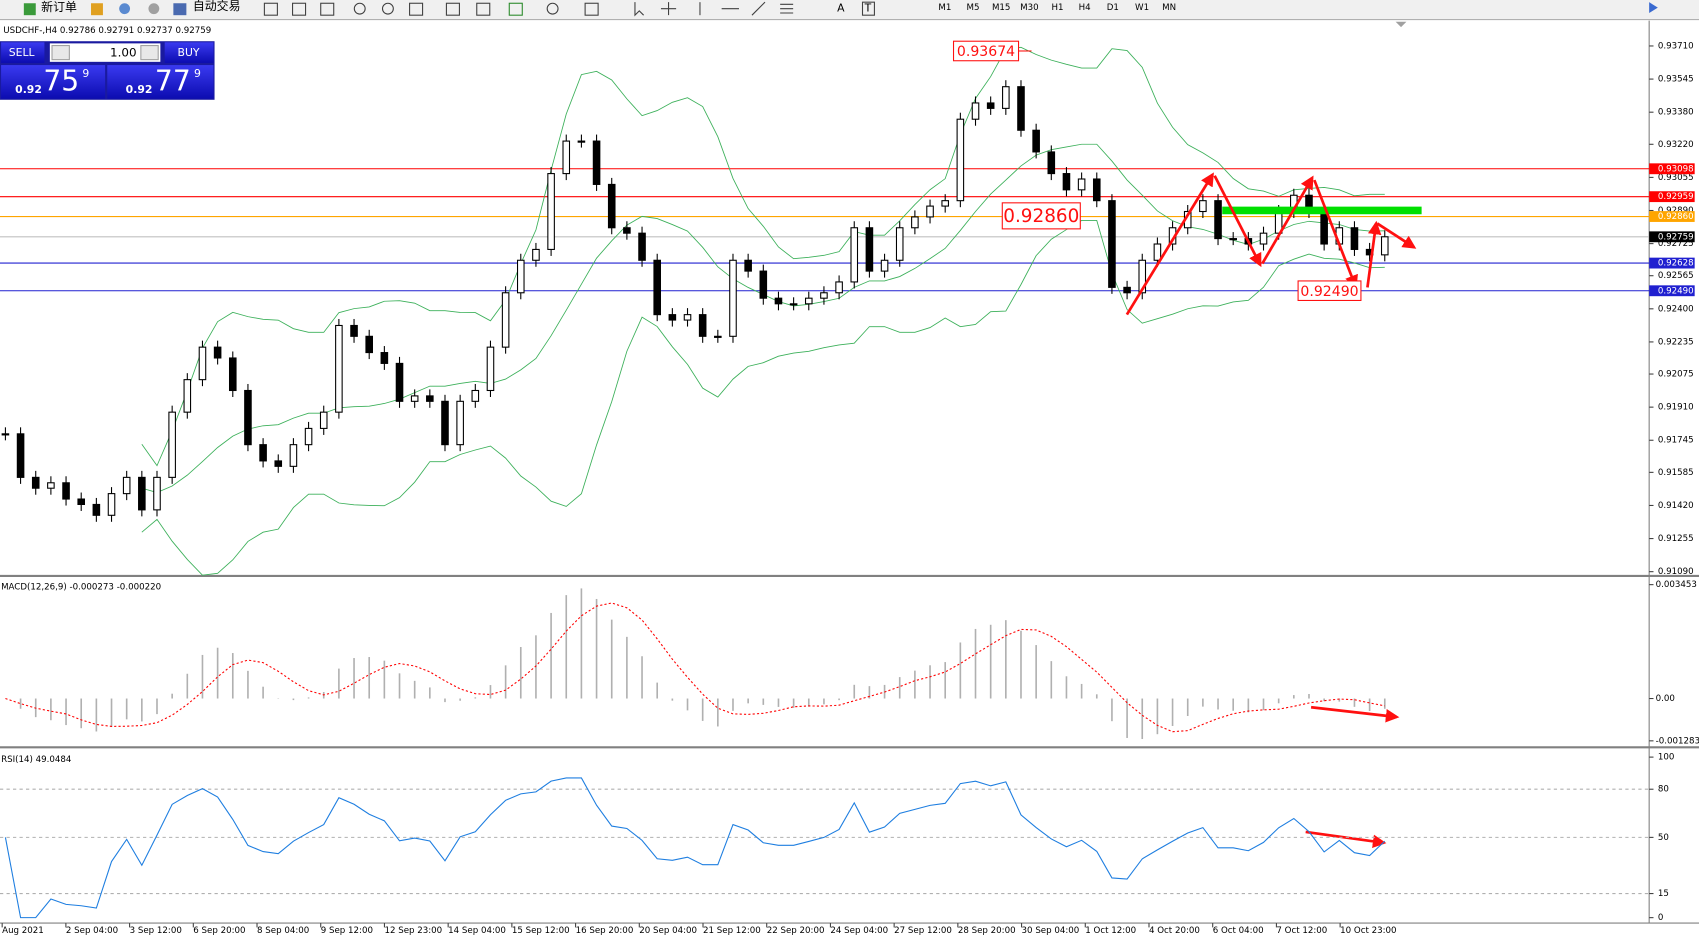 This screenshot has height=935, width=1699. I want to click on channel-tool, so click(787, 8).